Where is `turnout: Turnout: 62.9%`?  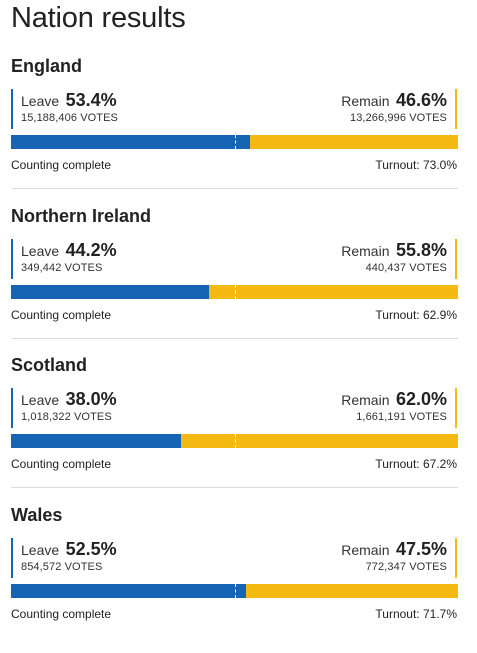 turnout: Turnout: 62.9% is located at coordinates (416, 315).